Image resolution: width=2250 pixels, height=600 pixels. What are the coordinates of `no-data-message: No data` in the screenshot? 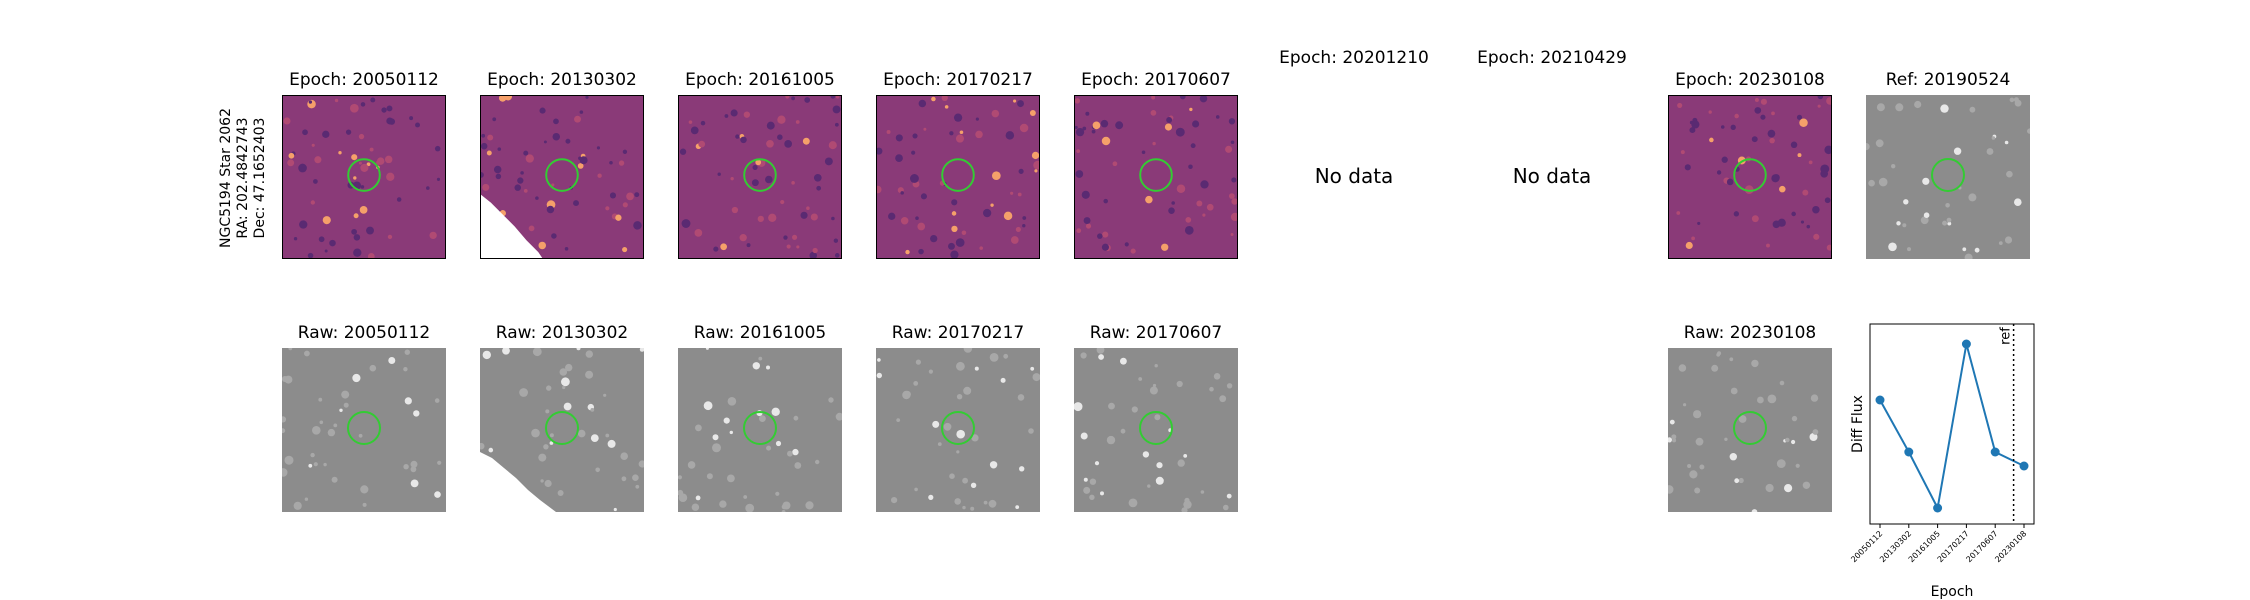 It's located at (1354, 176).